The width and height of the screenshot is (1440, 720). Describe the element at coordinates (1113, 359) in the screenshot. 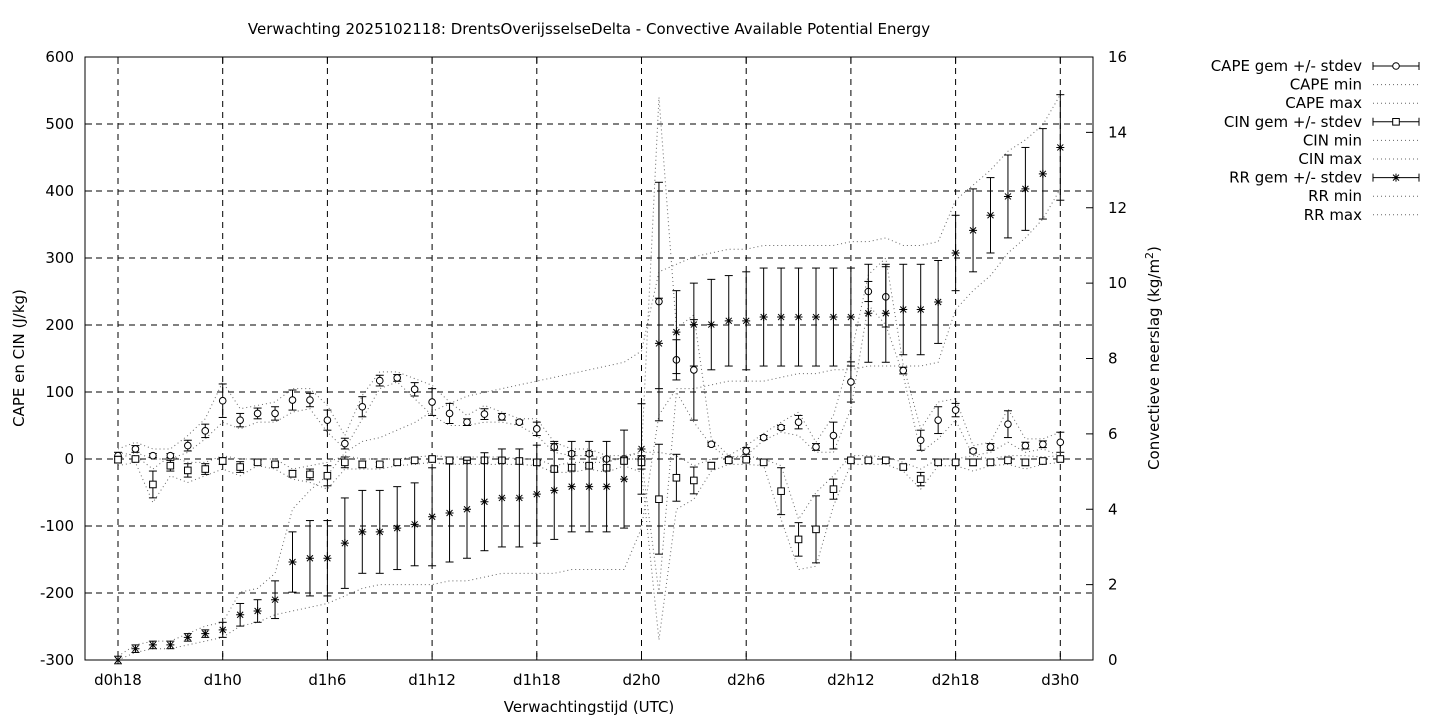

I see `y2-tick-label: 8` at that location.